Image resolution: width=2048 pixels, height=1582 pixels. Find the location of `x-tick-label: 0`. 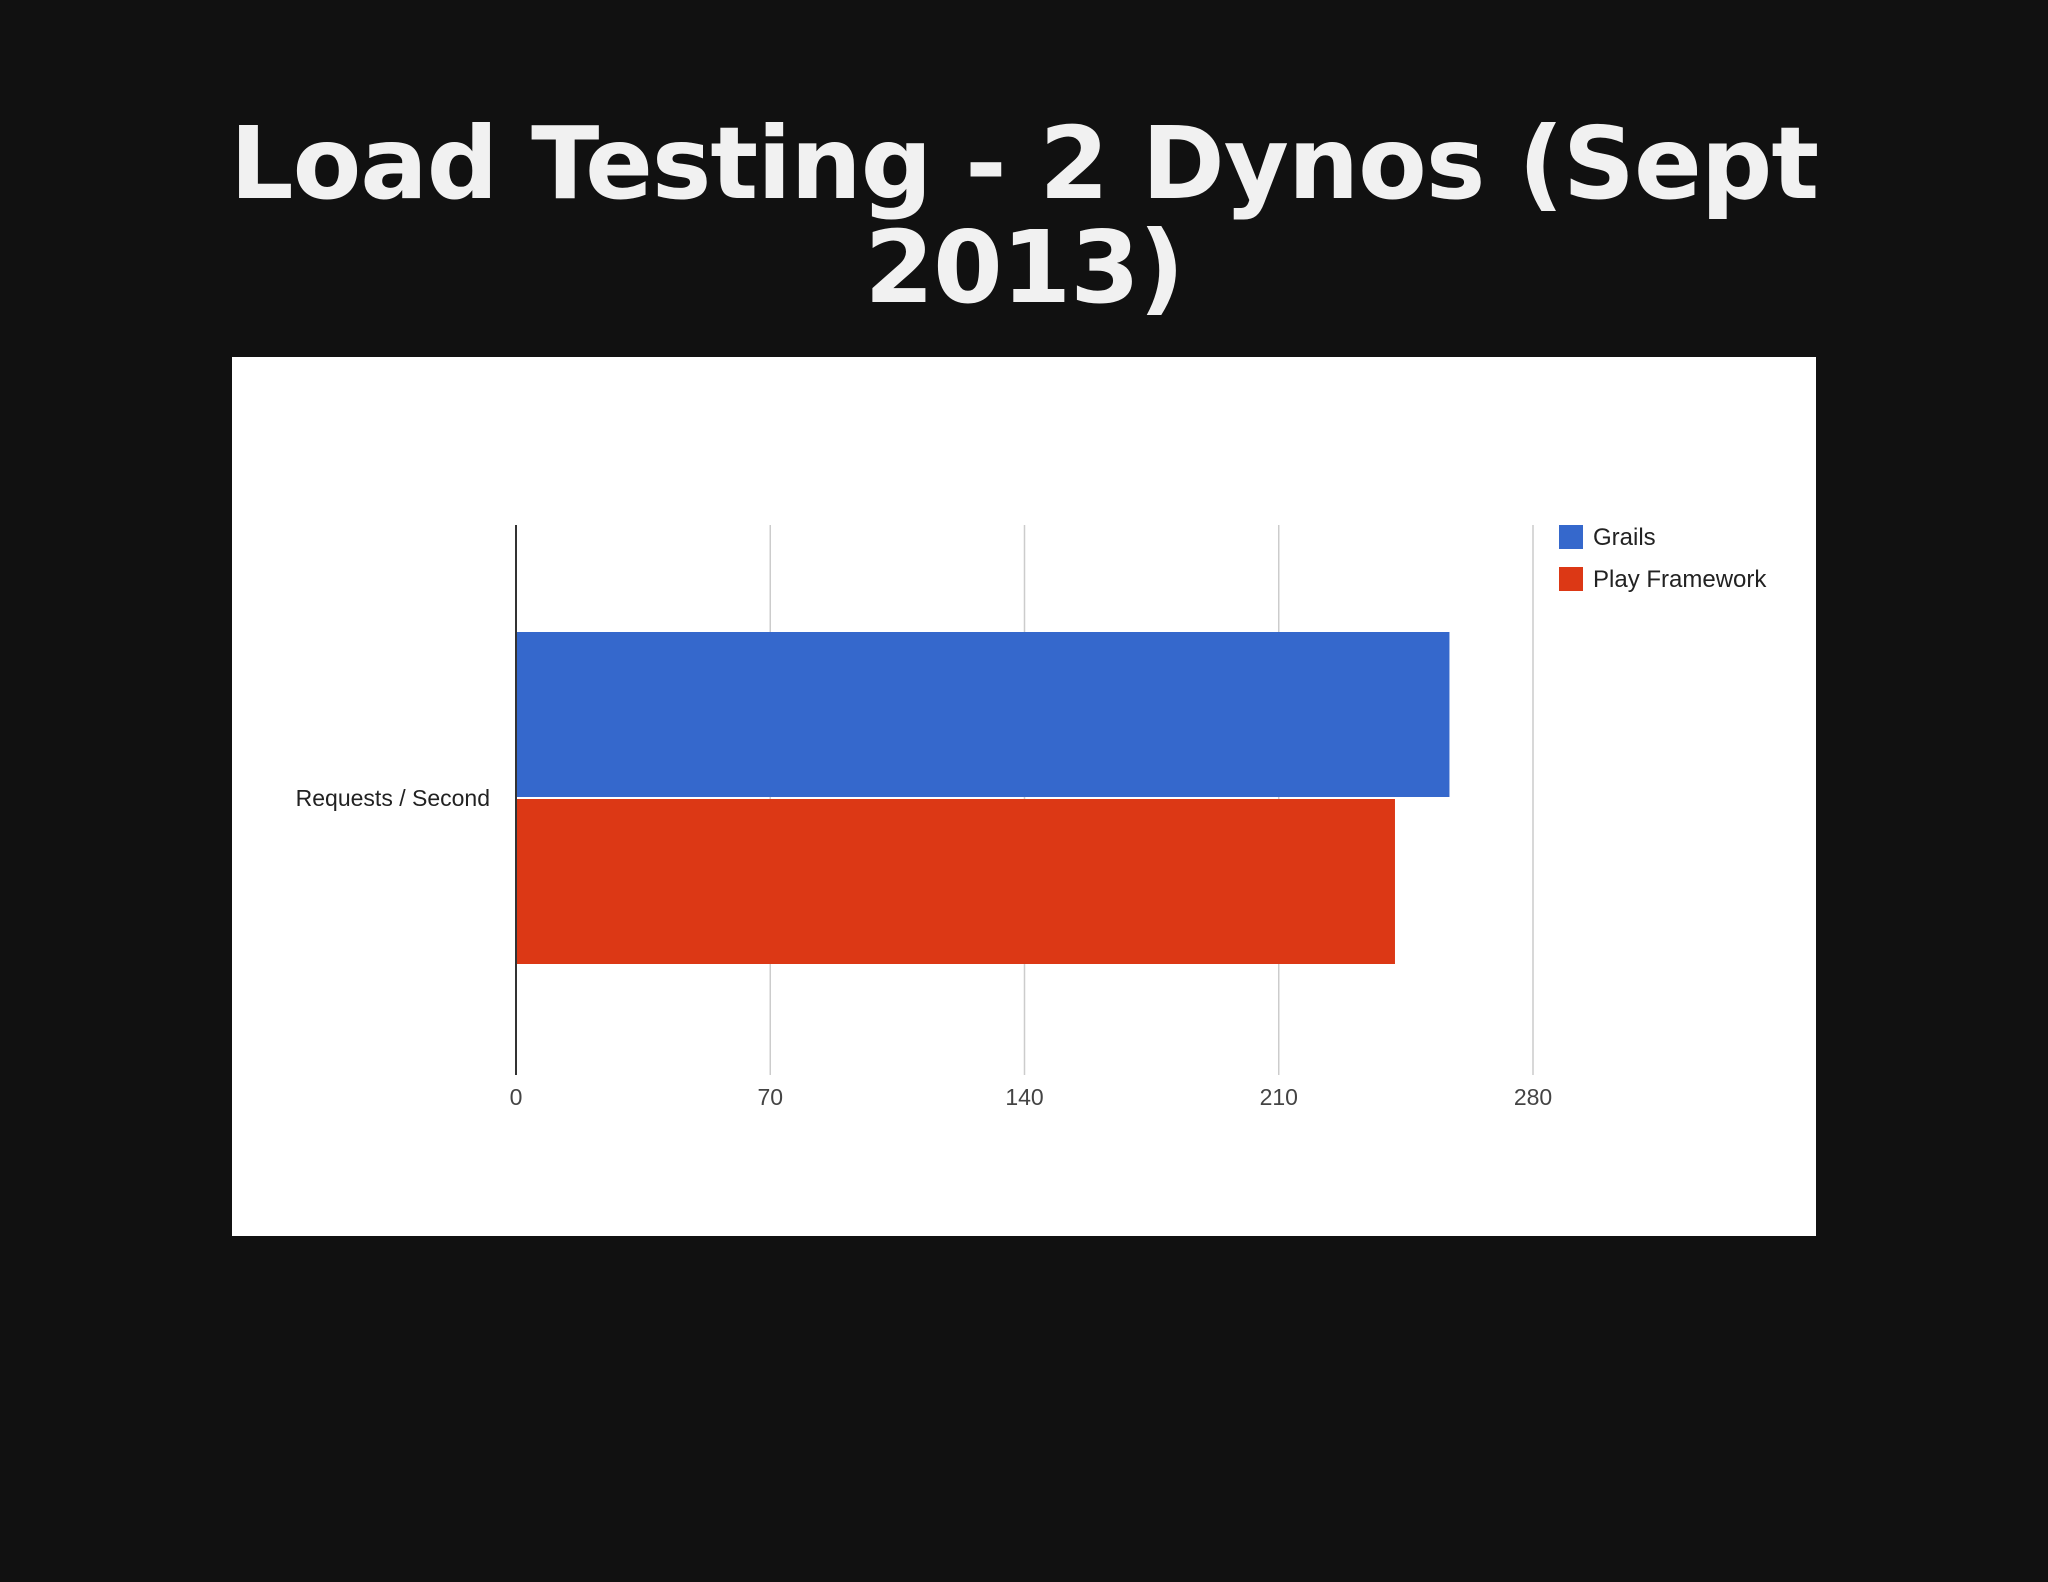

x-tick-label: 0 is located at coordinates (516, 1097).